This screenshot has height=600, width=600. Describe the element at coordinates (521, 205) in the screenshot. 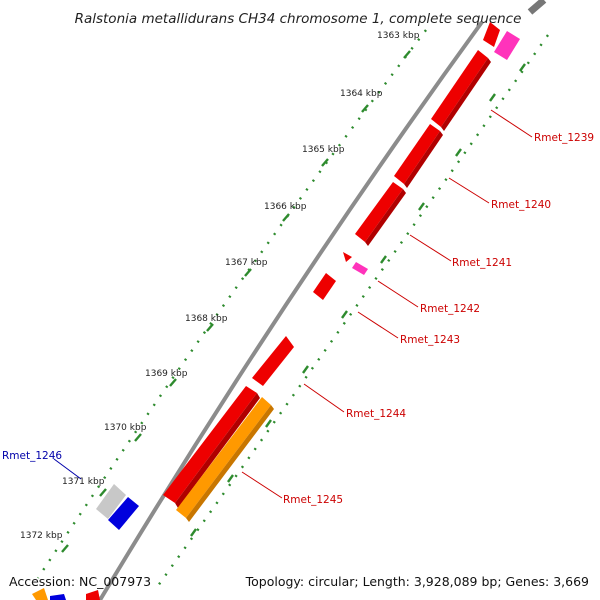

I see `gene-label: Rmet_1240` at that location.